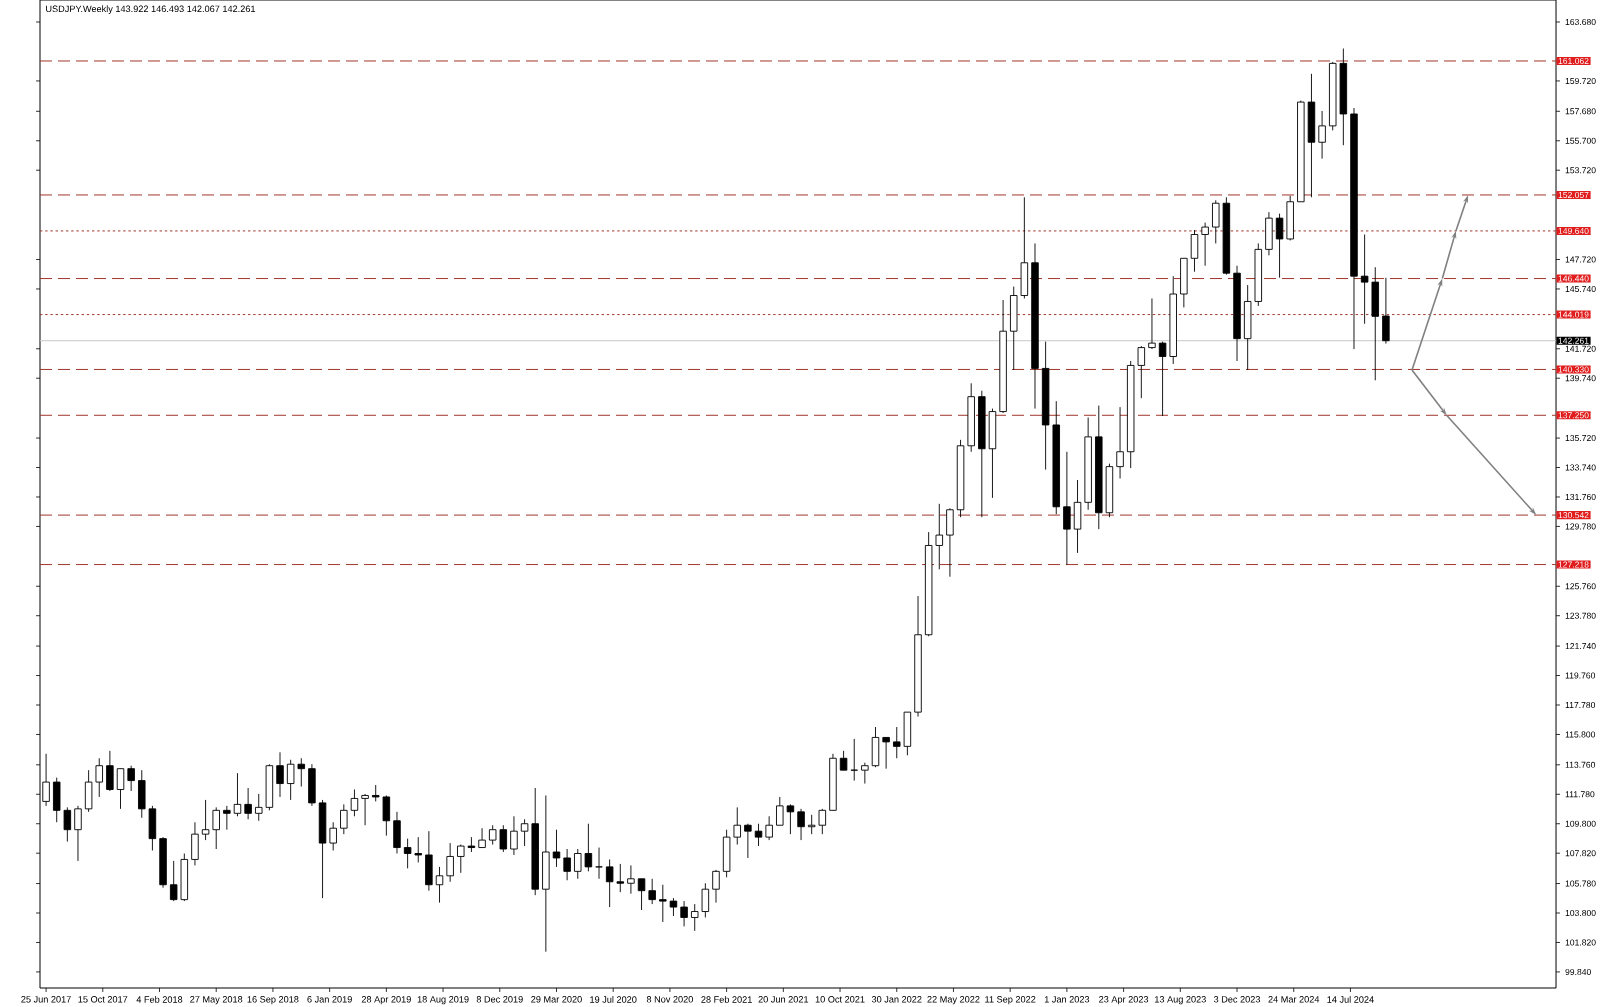  I want to click on ref-line-label: 161.062, so click(1573, 61).